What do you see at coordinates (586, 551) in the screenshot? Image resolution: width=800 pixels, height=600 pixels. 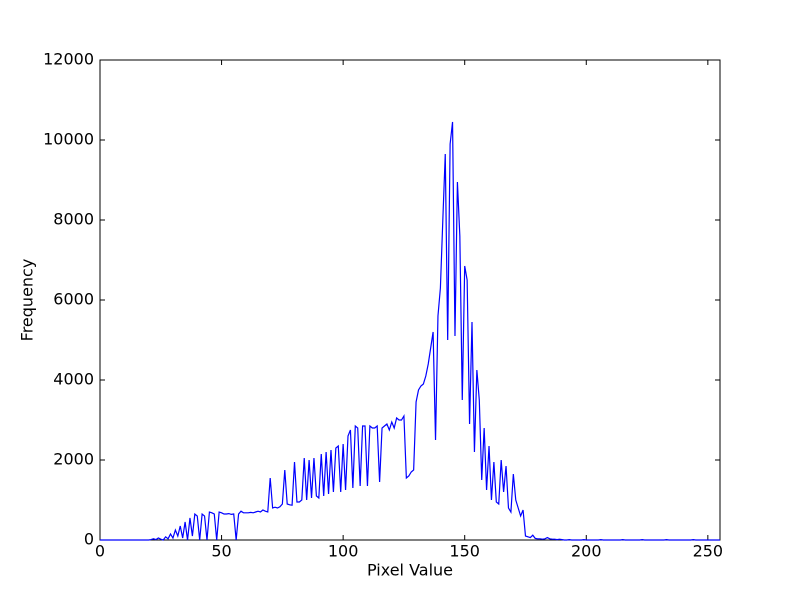 I see `x-tick-label: 200` at bounding box center [586, 551].